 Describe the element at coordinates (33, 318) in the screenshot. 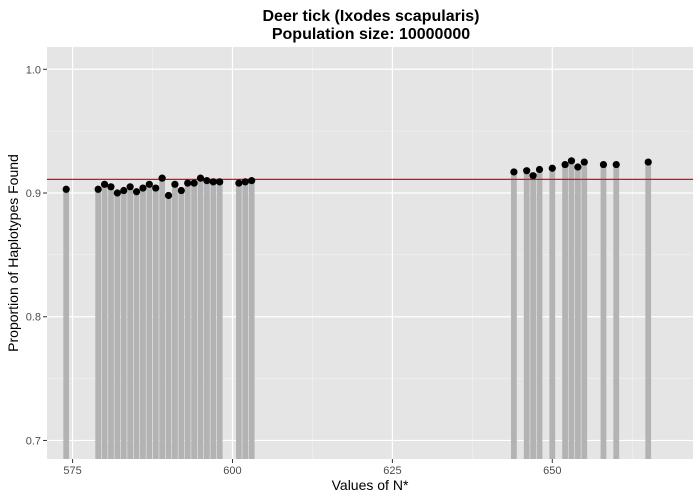

I see `y-tick-label: 0.8` at that location.